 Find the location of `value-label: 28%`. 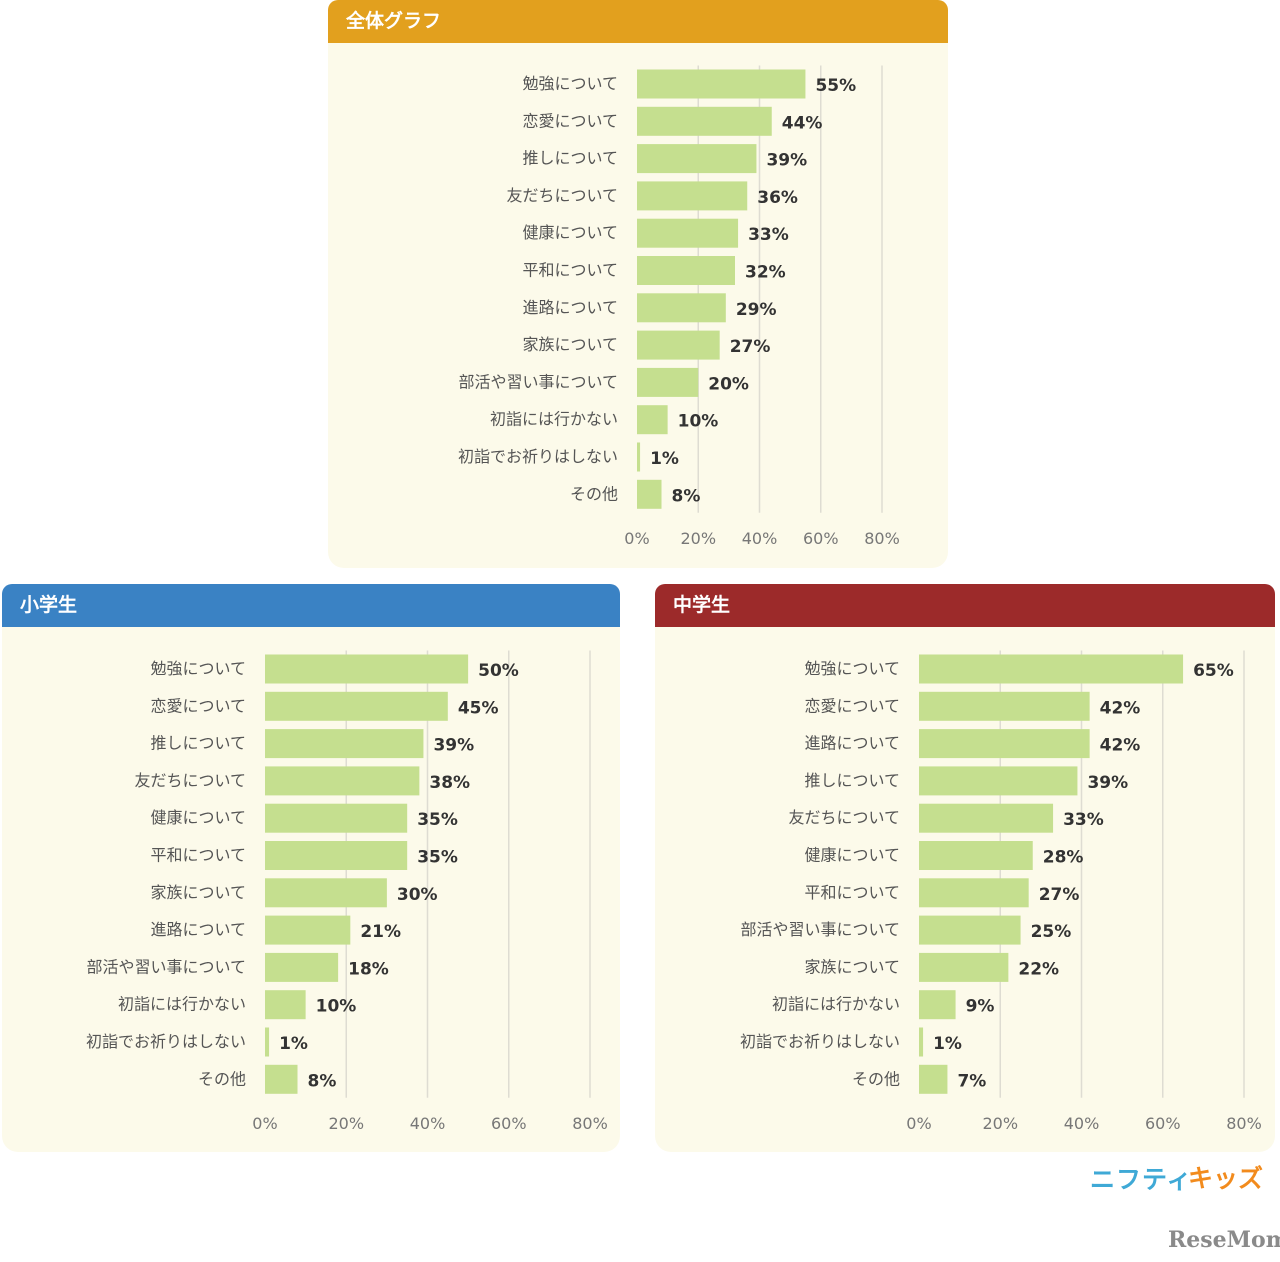

value-label: 28% is located at coordinates (1063, 858).